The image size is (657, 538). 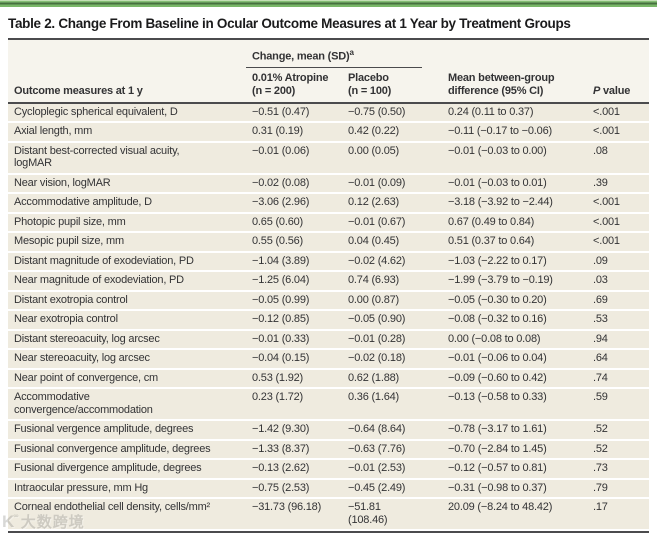 I want to click on pvalue-cell: .64, so click(x=600, y=358).